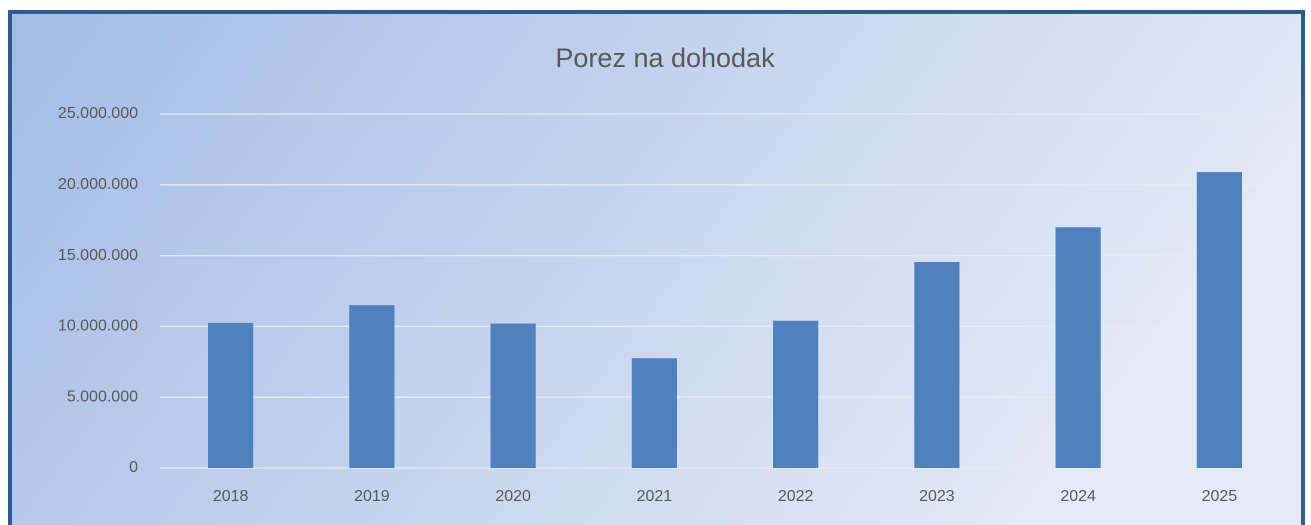  What do you see at coordinates (1078, 496) in the screenshot?
I see `x-tick-label: 2024` at bounding box center [1078, 496].